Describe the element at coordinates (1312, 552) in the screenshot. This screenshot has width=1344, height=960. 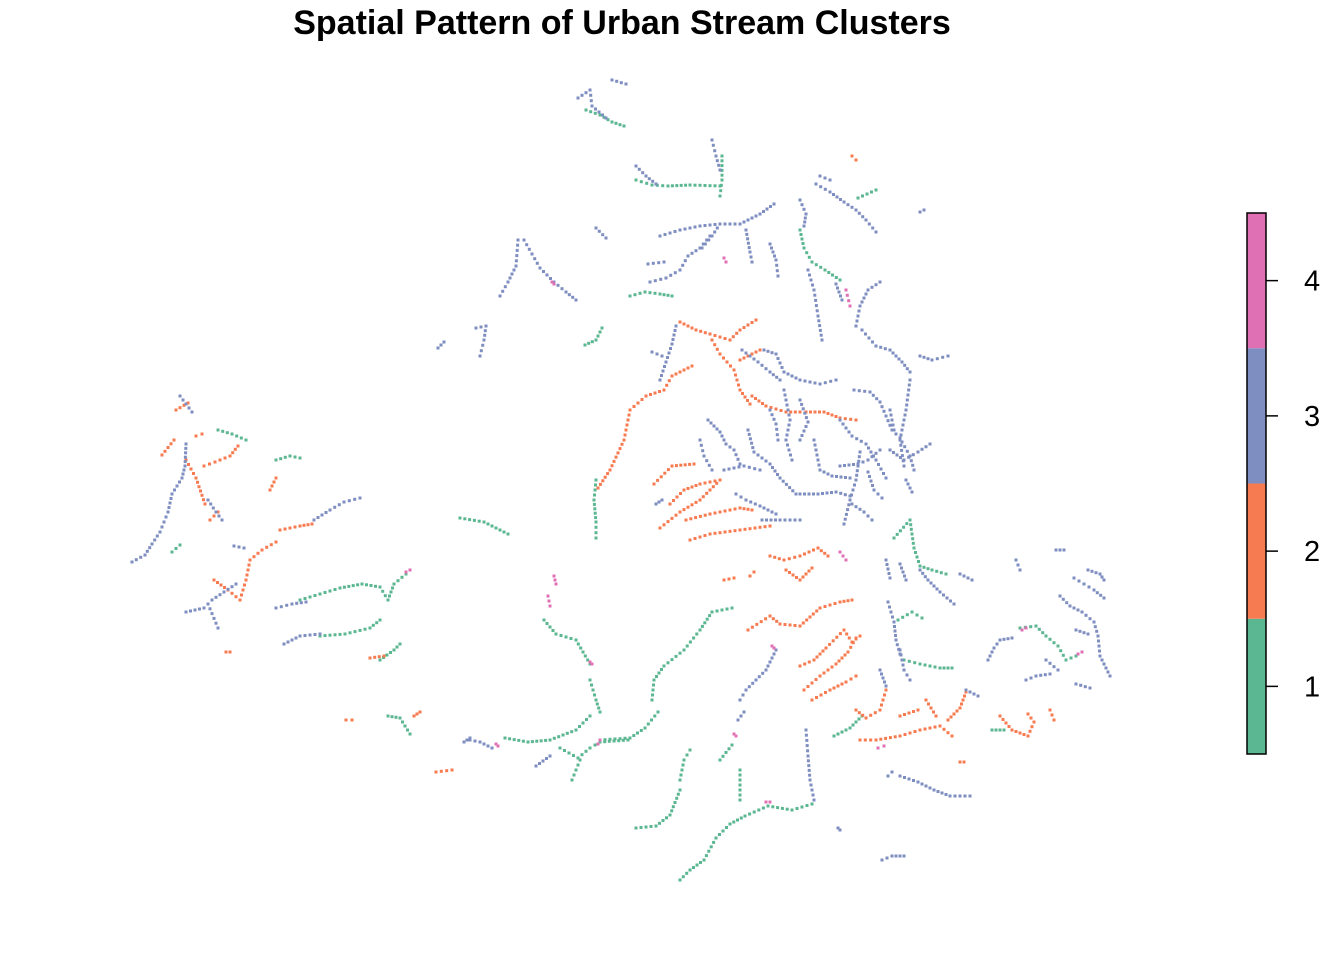
I see `colorbar-tick-label: 2` at that location.